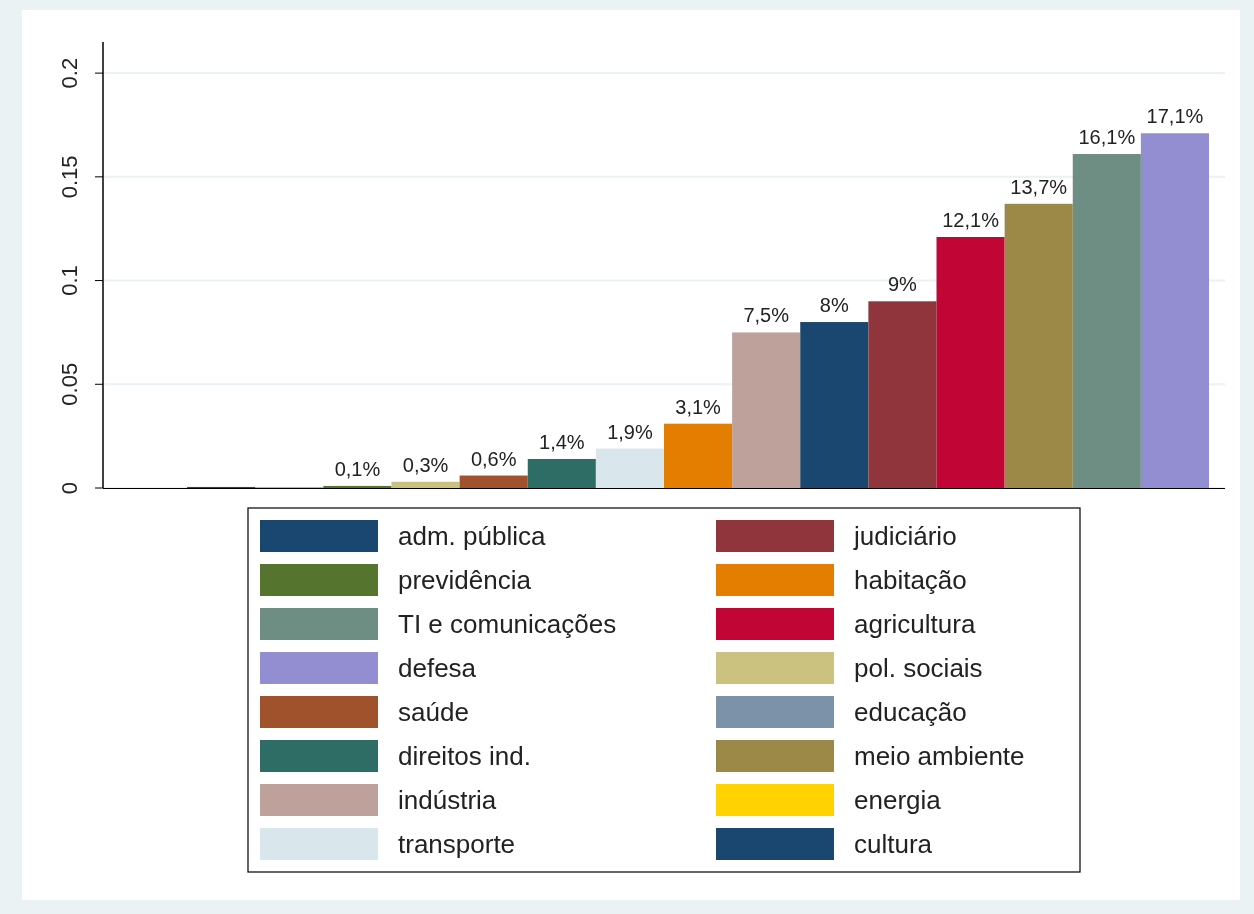  What do you see at coordinates (1039, 186) in the screenshot?
I see `data-label: 13,7%` at bounding box center [1039, 186].